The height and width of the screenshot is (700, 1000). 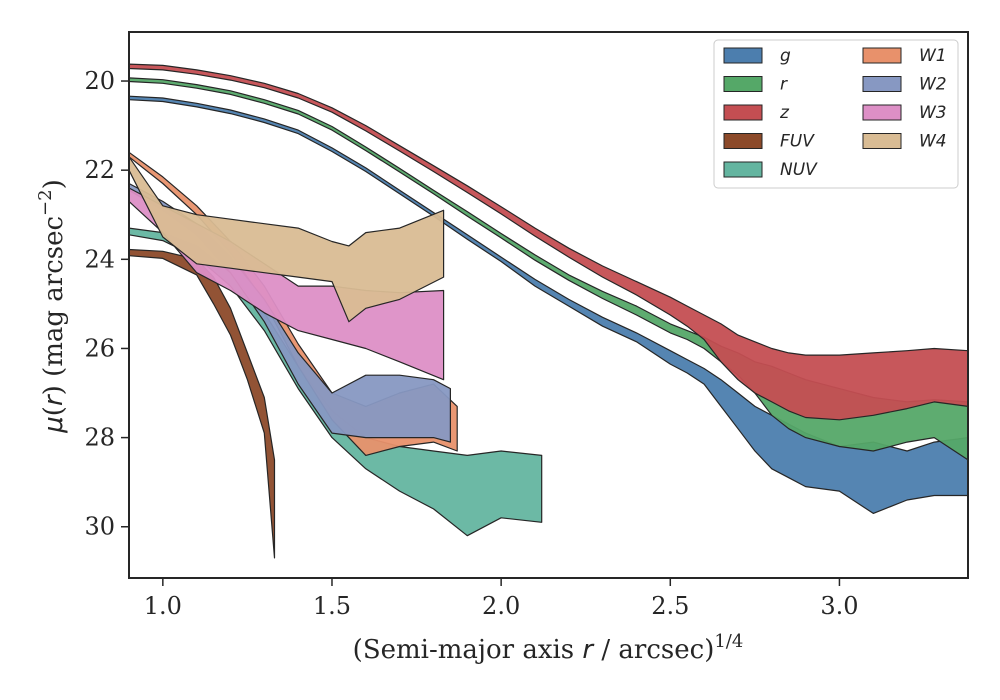 I want to click on legend-label-g: g, so click(x=785, y=56).